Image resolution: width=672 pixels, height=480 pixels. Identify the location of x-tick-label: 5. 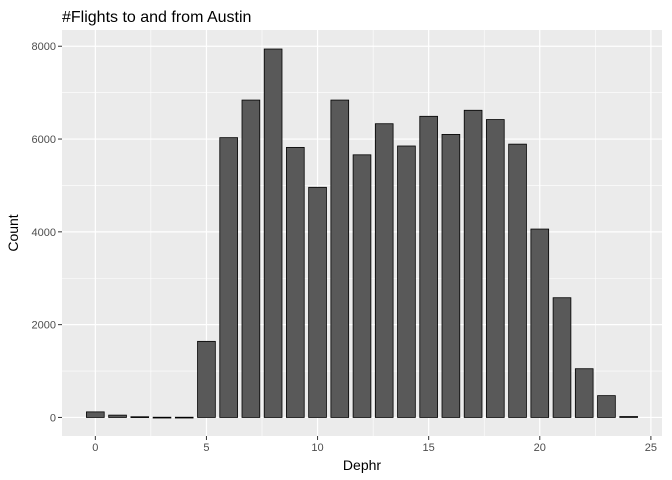
(206, 448).